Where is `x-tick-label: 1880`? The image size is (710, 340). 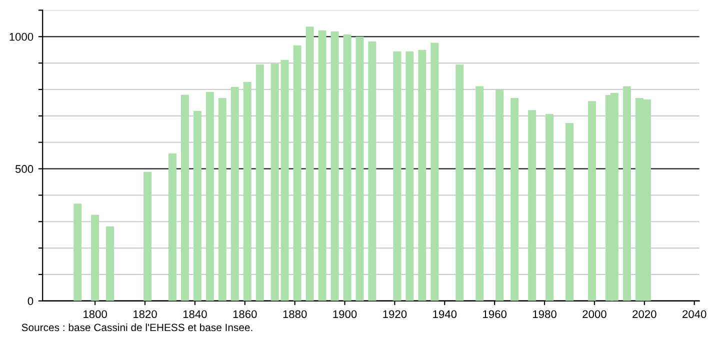 x-tick-label: 1880 is located at coordinates (295, 314).